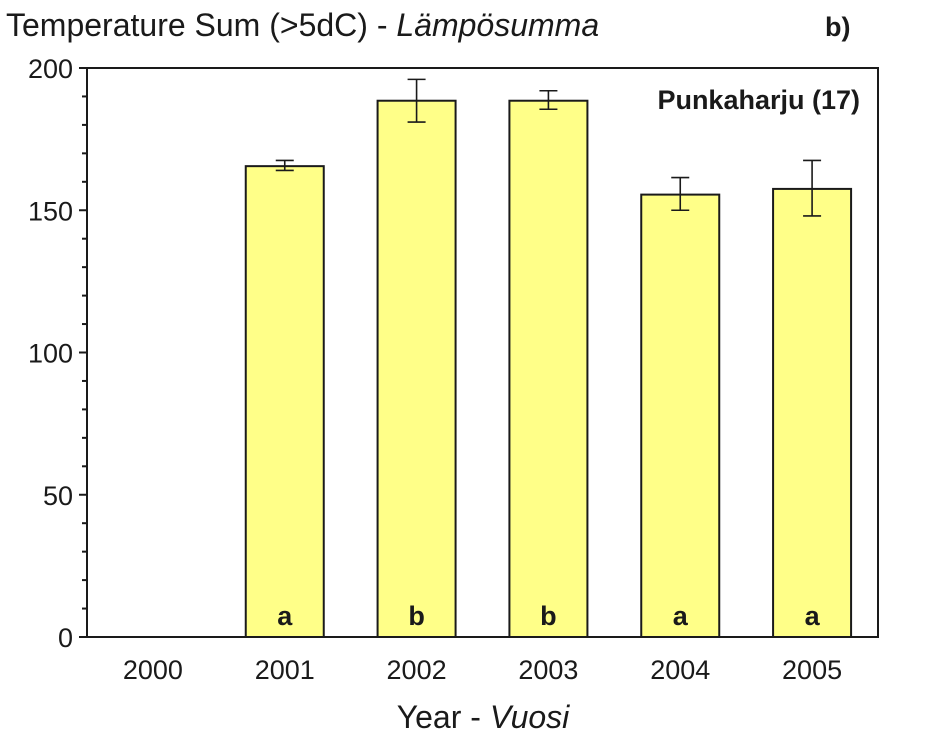 The height and width of the screenshot is (742, 927). Describe the element at coordinates (417, 670) in the screenshot. I see `x-tick-label: 2002` at that location.